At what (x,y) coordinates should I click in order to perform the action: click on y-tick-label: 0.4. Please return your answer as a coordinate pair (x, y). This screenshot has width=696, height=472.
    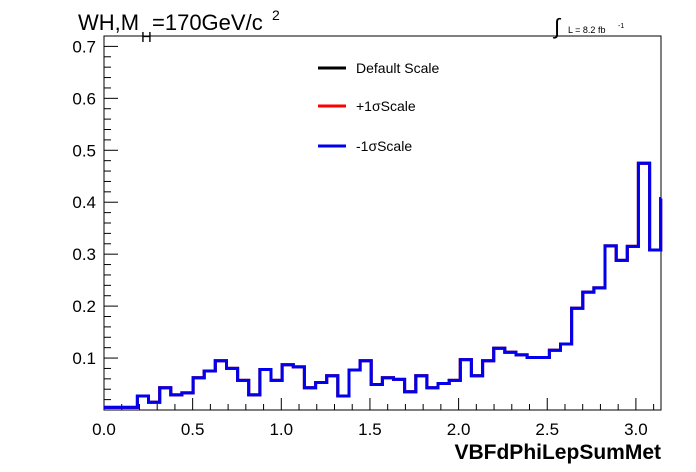
    Looking at the image, I should click on (84, 202).